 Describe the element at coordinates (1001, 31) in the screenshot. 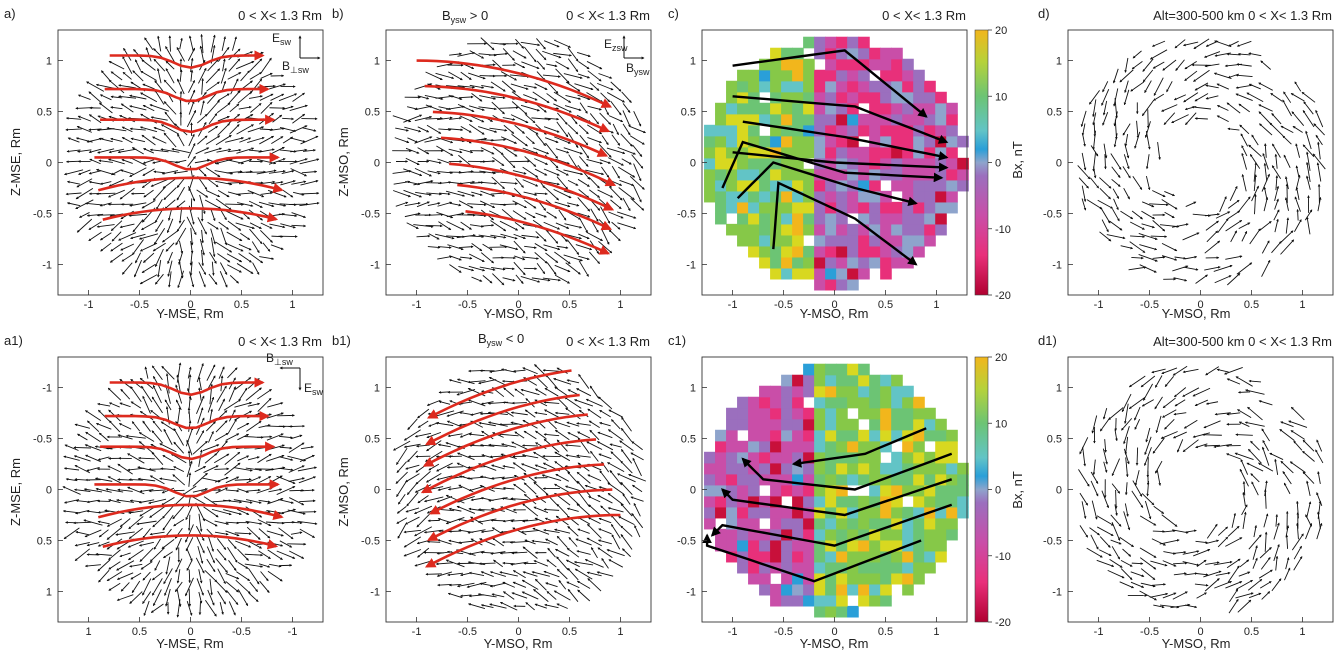

I see `colorbar-tick-label: 20` at that location.